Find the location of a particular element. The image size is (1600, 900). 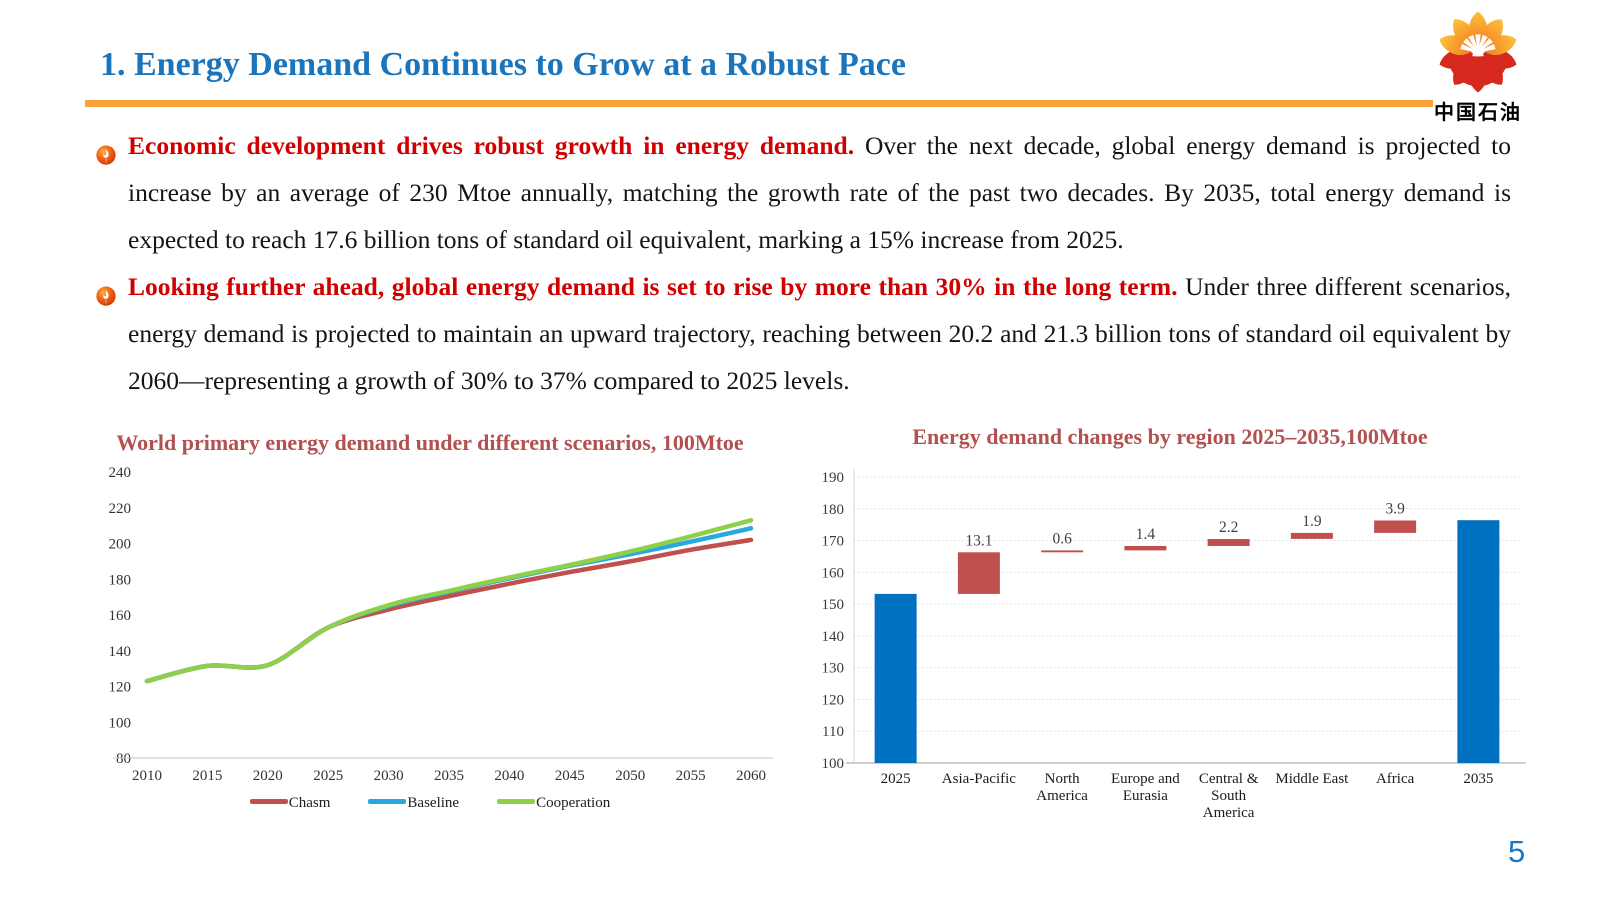

bar-value-label: 1.9 is located at coordinates (1312, 521).